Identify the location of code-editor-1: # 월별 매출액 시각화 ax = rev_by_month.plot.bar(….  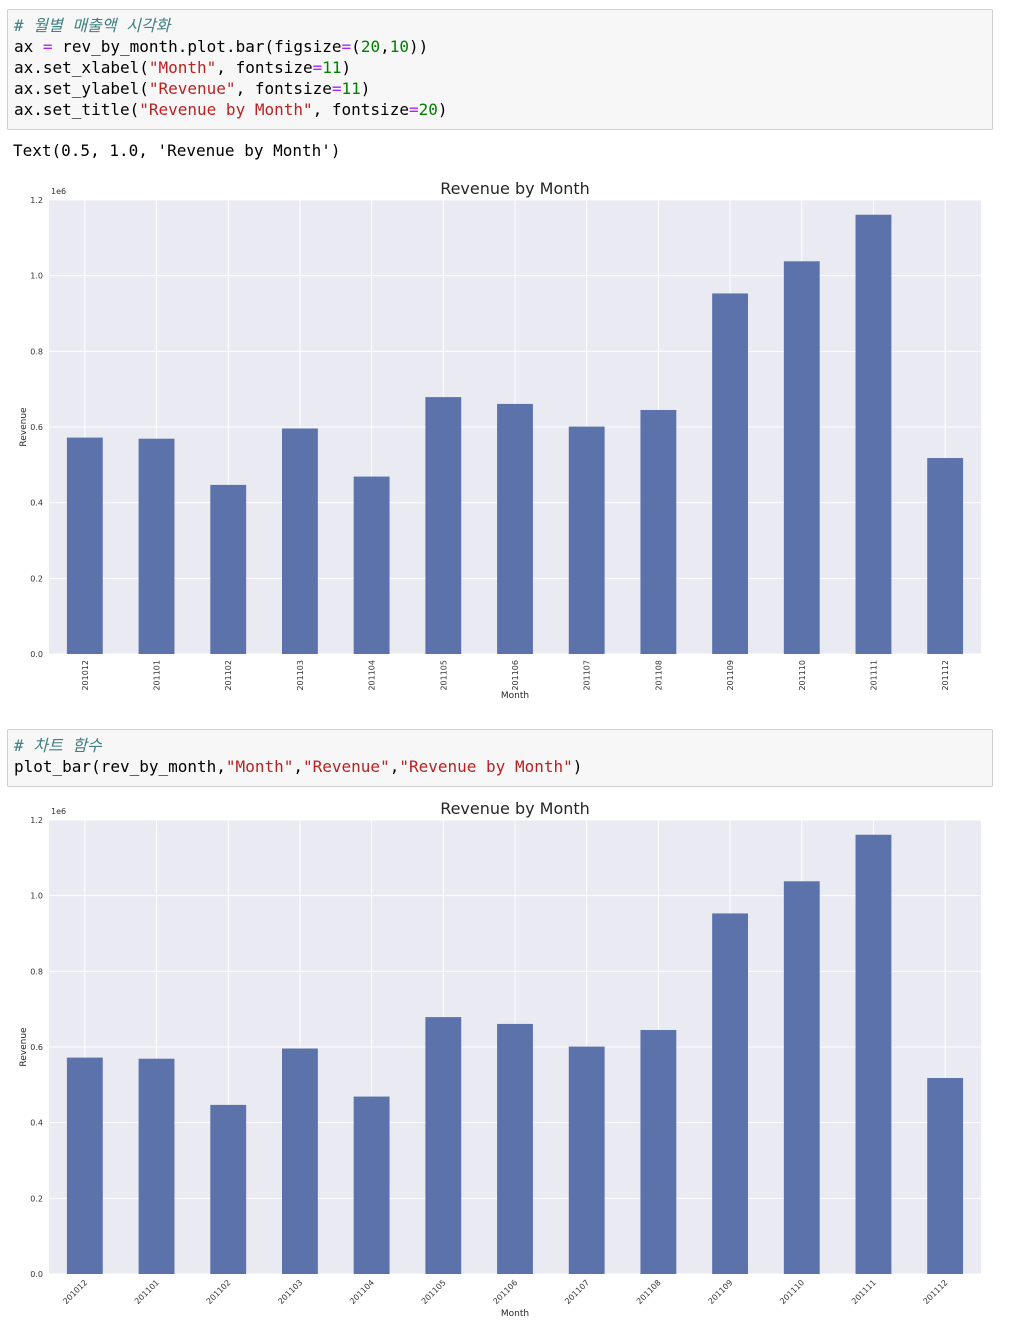
(231, 67).